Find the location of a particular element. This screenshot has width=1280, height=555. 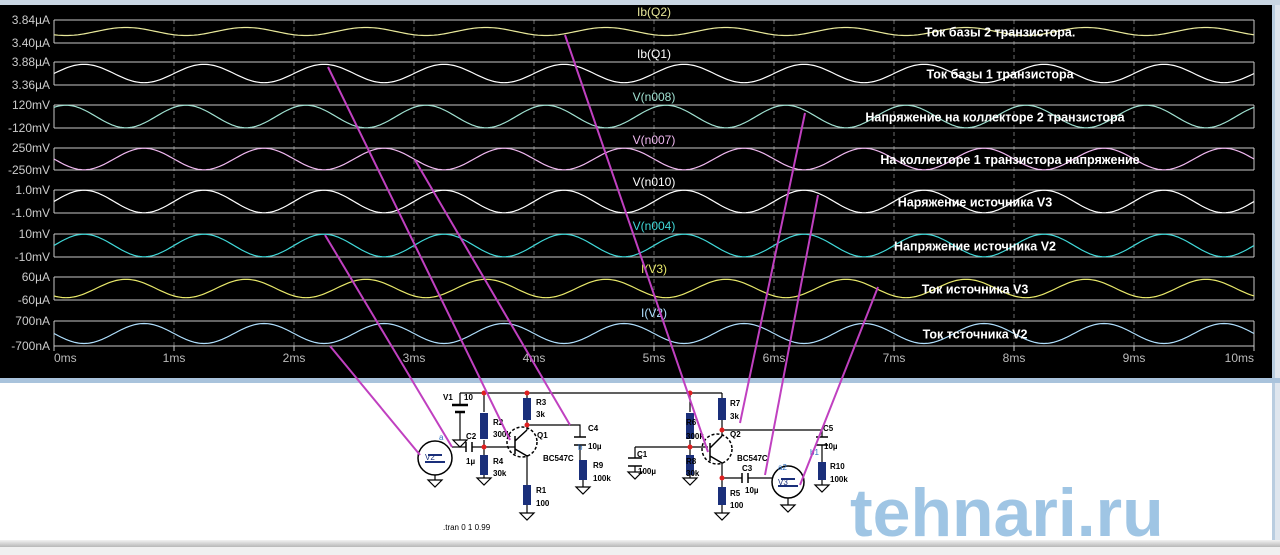

wires is located at coordinates (628, 452).